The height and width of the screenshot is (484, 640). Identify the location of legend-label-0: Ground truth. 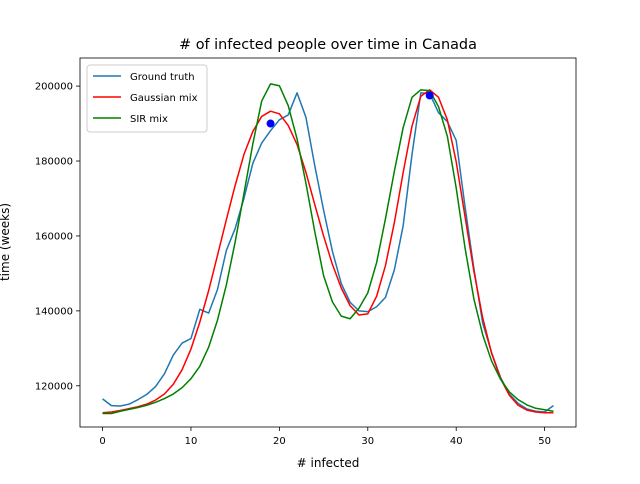
(162, 77).